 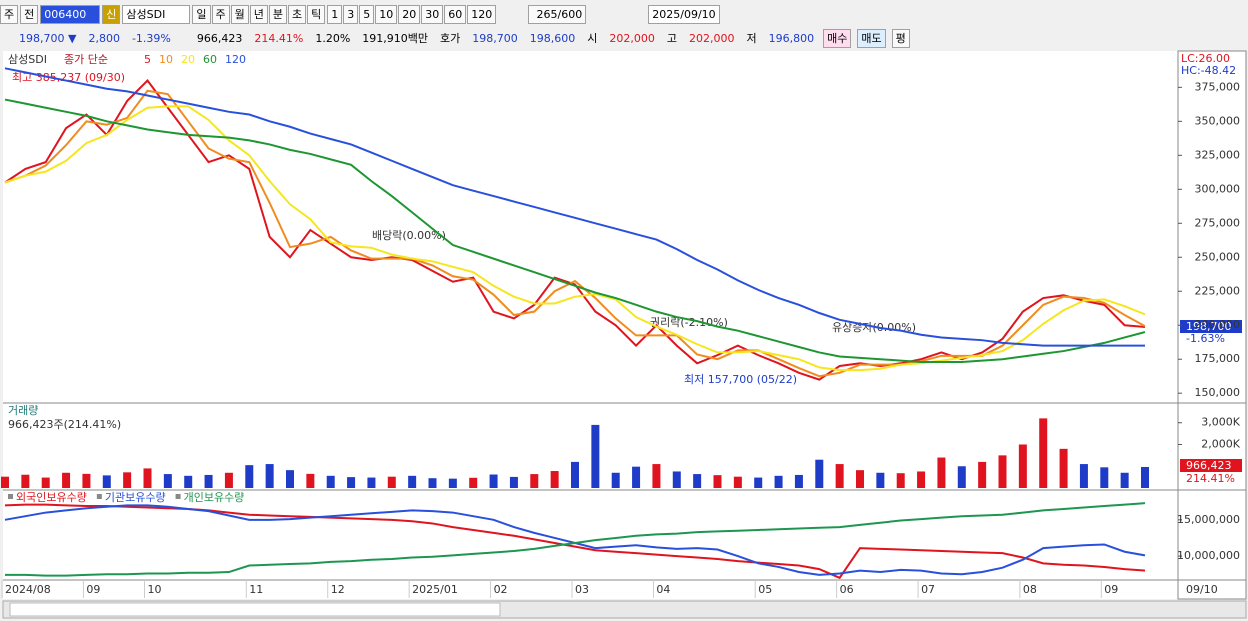 What do you see at coordinates (111, 14) in the screenshot?
I see `badge: 신` at bounding box center [111, 14].